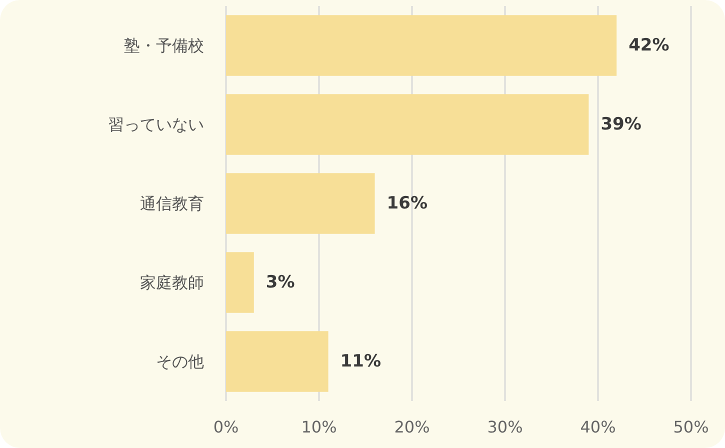 The height and width of the screenshot is (448, 725). Describe the element at coordinates (164, 45) in the screenshot. I see `y-tick-label: 塾・予備校` at that location.